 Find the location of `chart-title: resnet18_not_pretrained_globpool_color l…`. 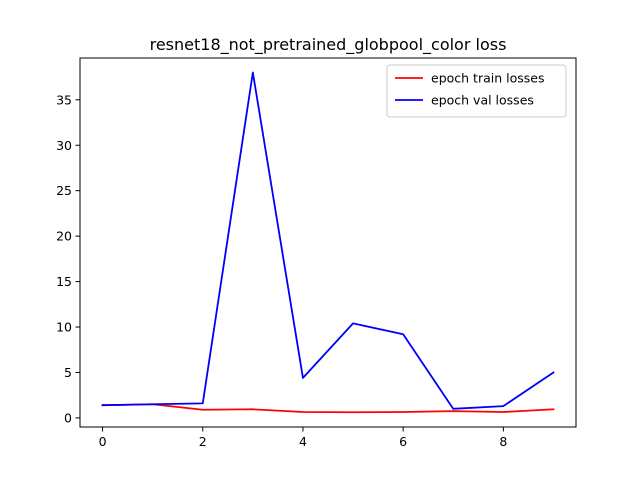

chart-title: resnet18_not_pretrained_globpool_color l… is located at coordinates (328, 45).